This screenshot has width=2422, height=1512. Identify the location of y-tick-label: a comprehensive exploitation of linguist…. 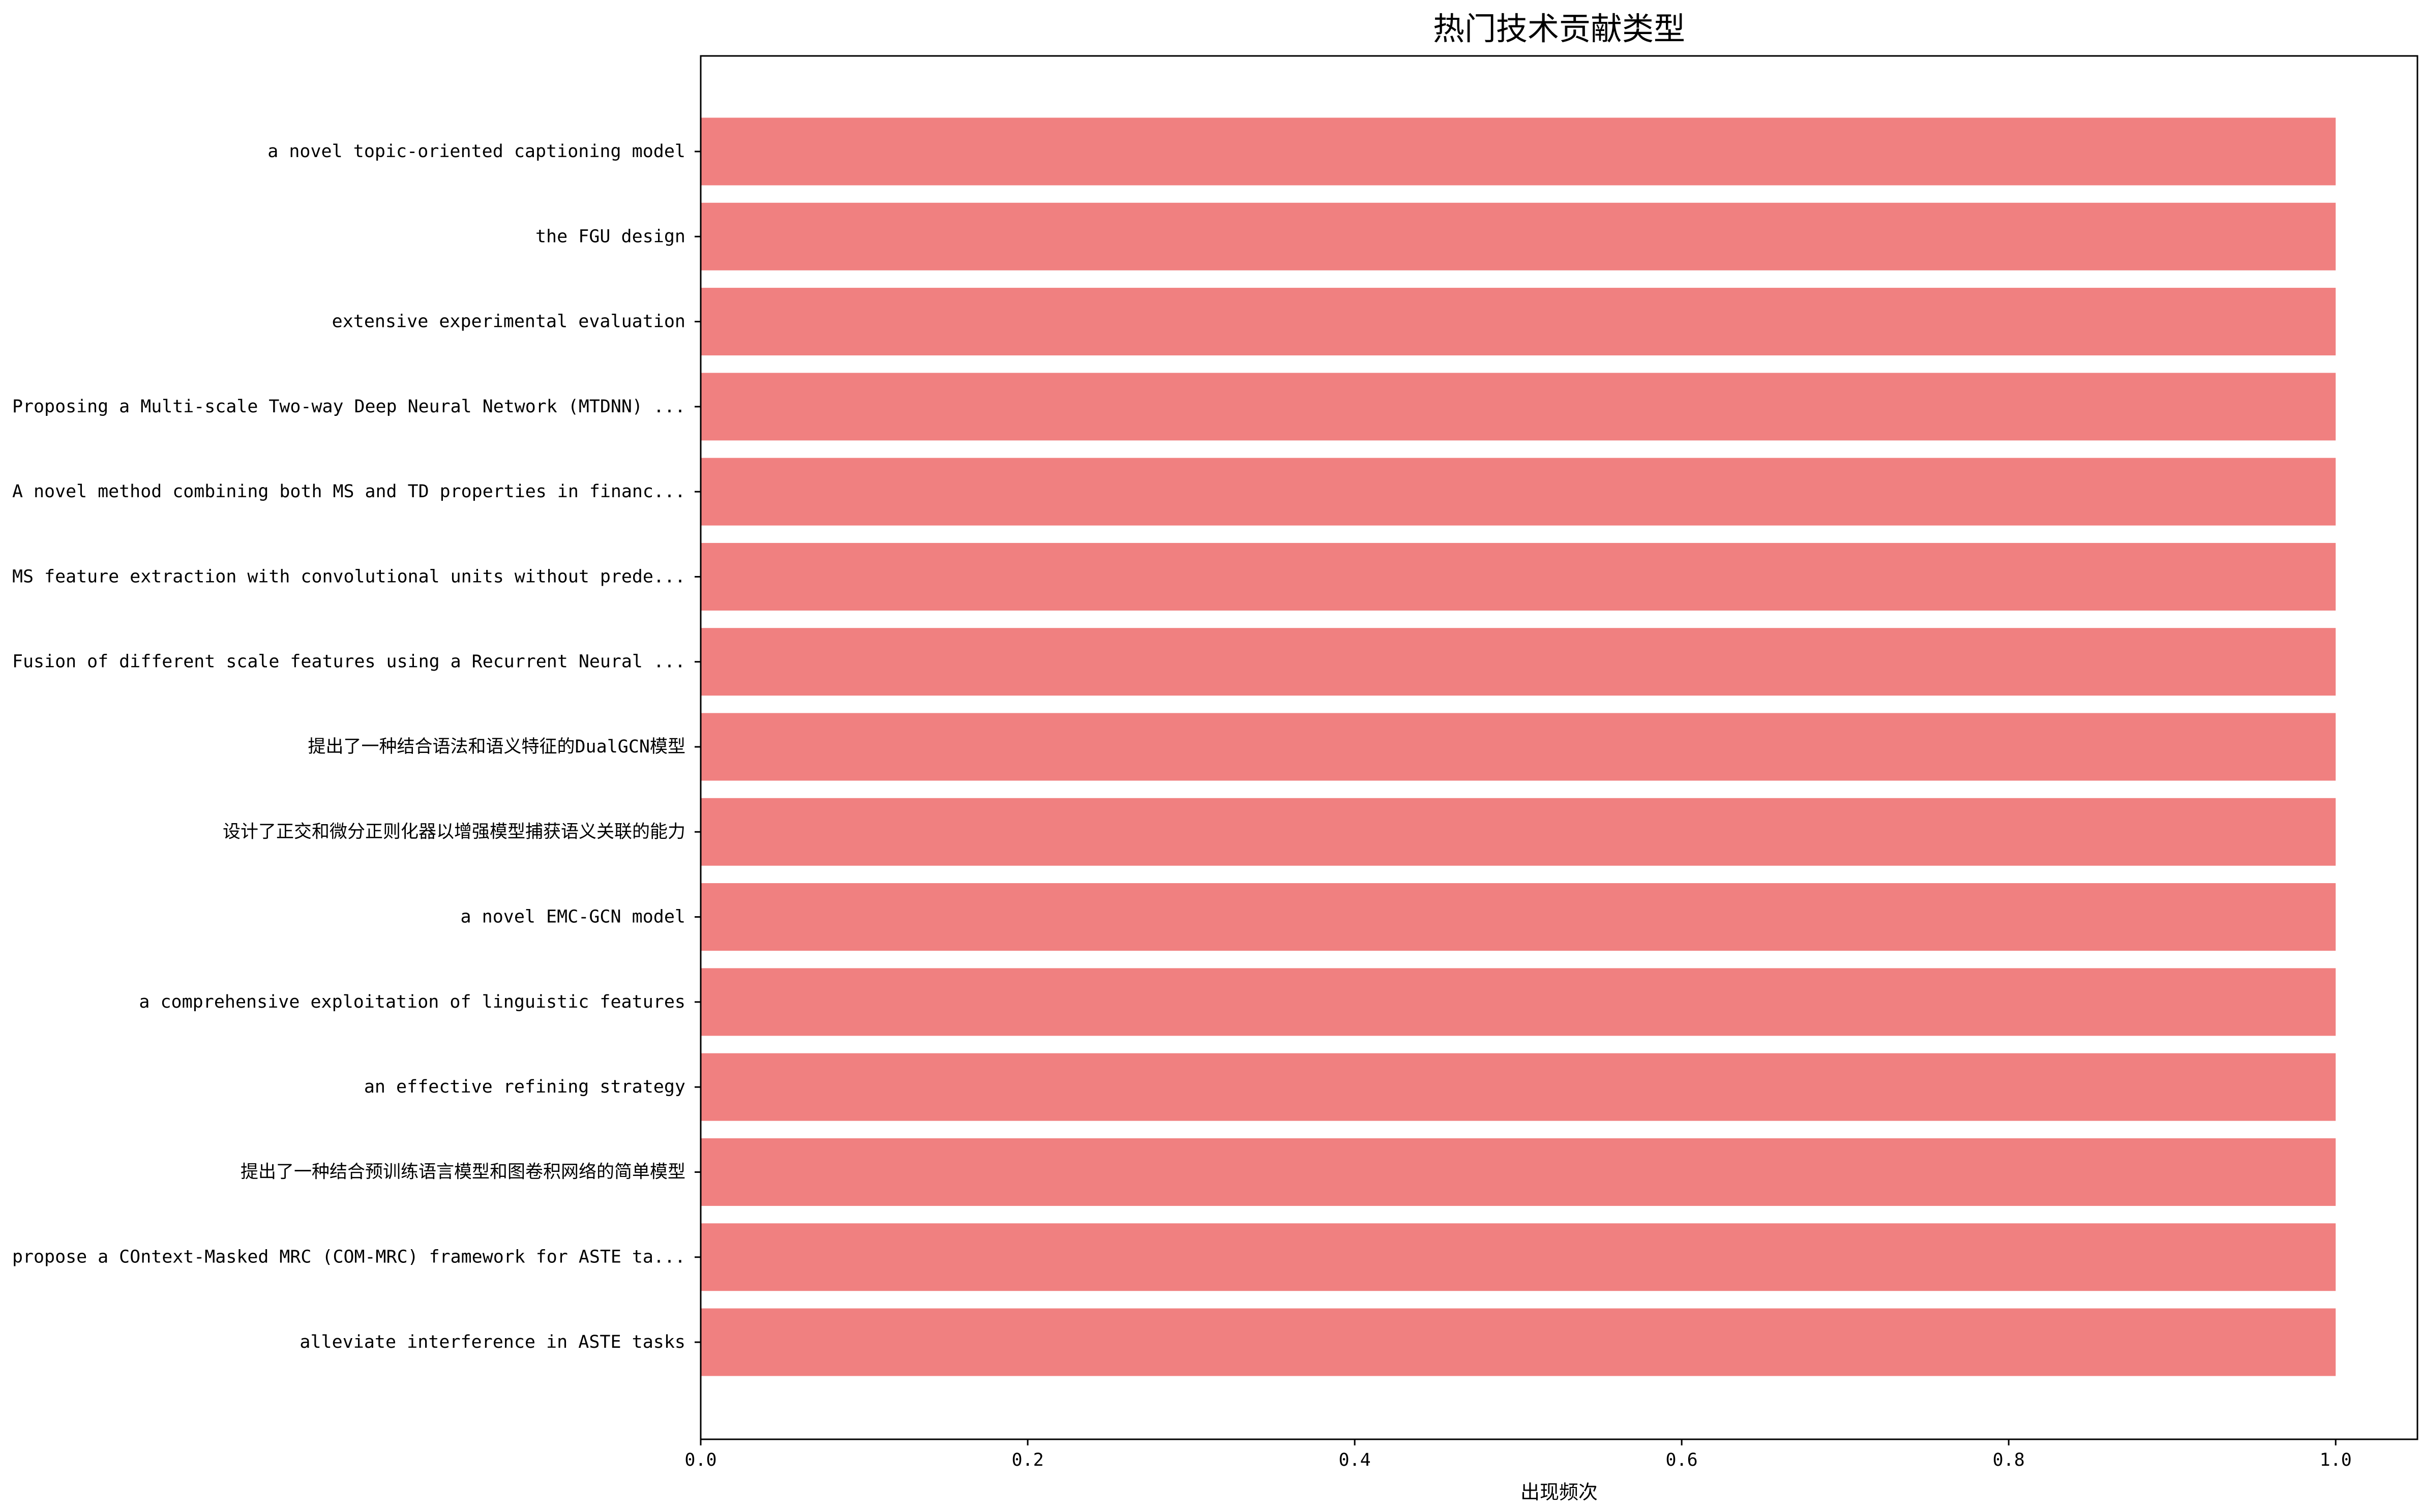
(412, 1002).